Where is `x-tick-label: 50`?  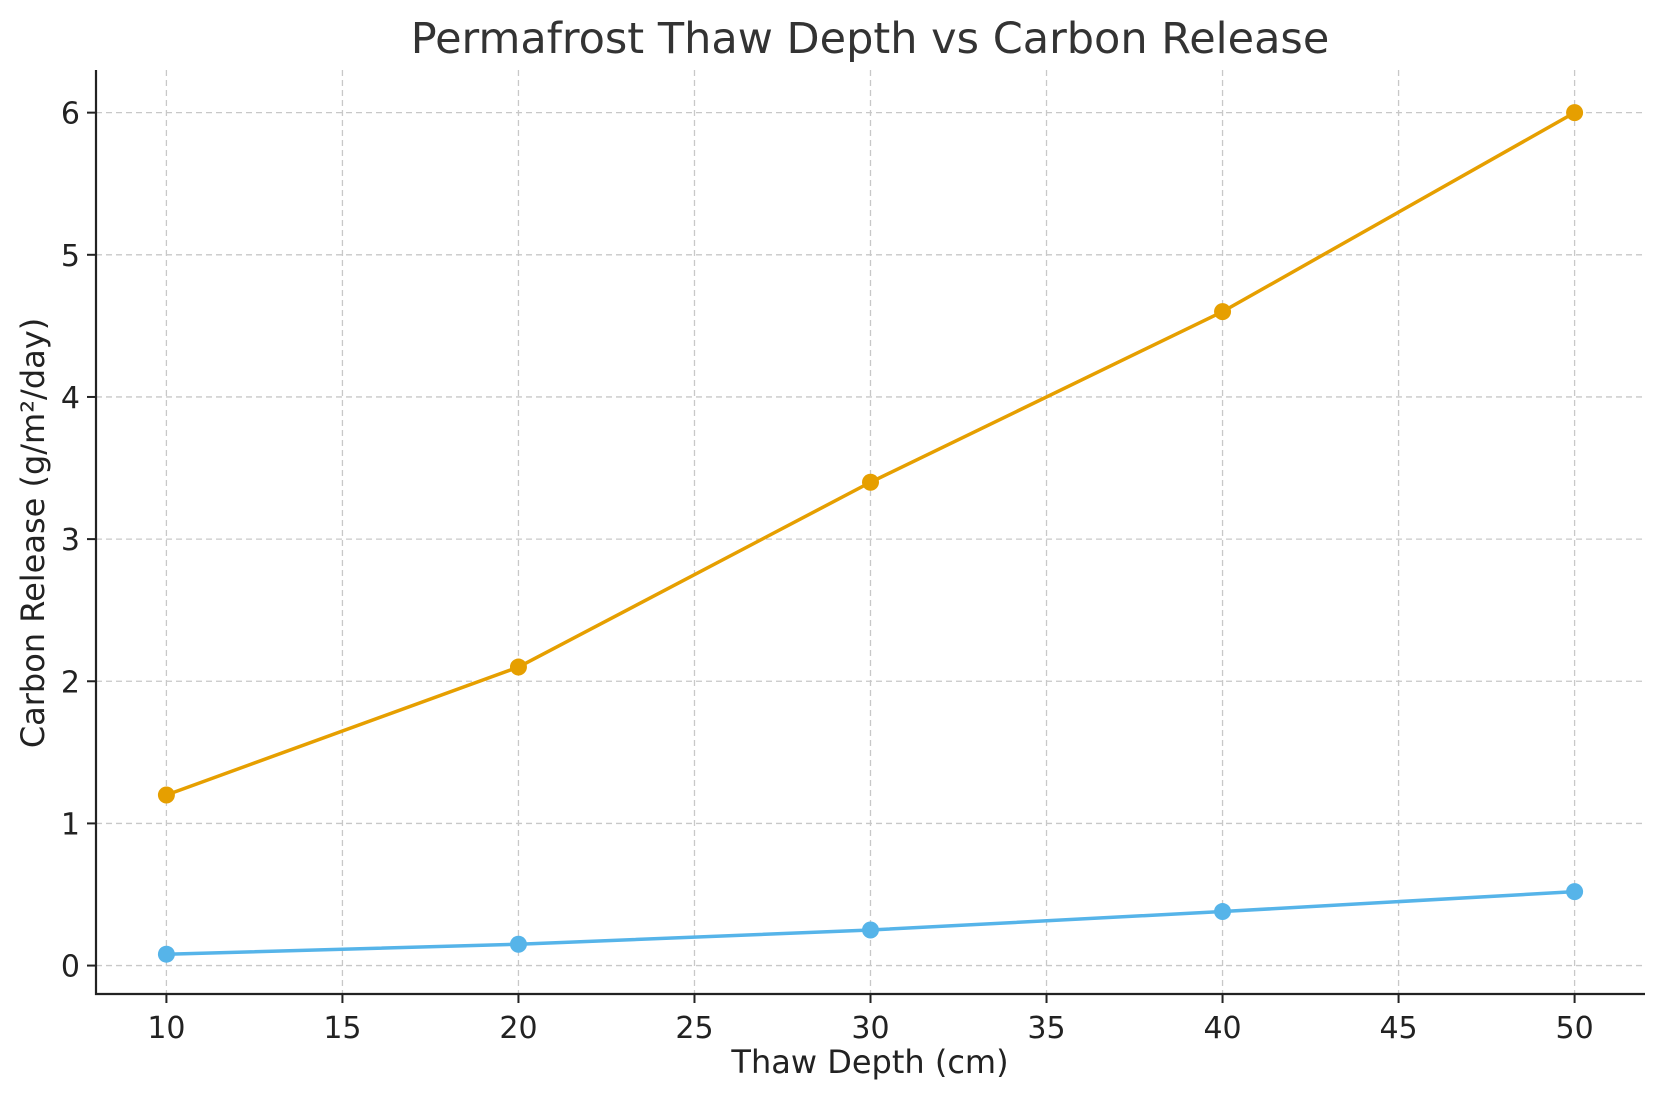 x-tick-label: 50 is located at coordinates (1574, 1028).